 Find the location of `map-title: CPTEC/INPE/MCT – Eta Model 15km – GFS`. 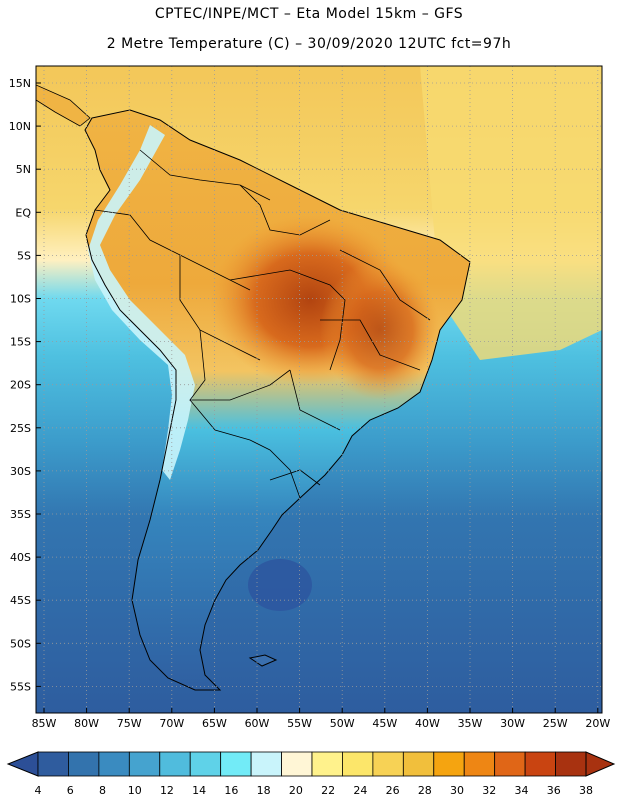

map-title: CPTEC/INPE/MCT – Eta Model 15km – GFS is located at coordinates (309, 14).